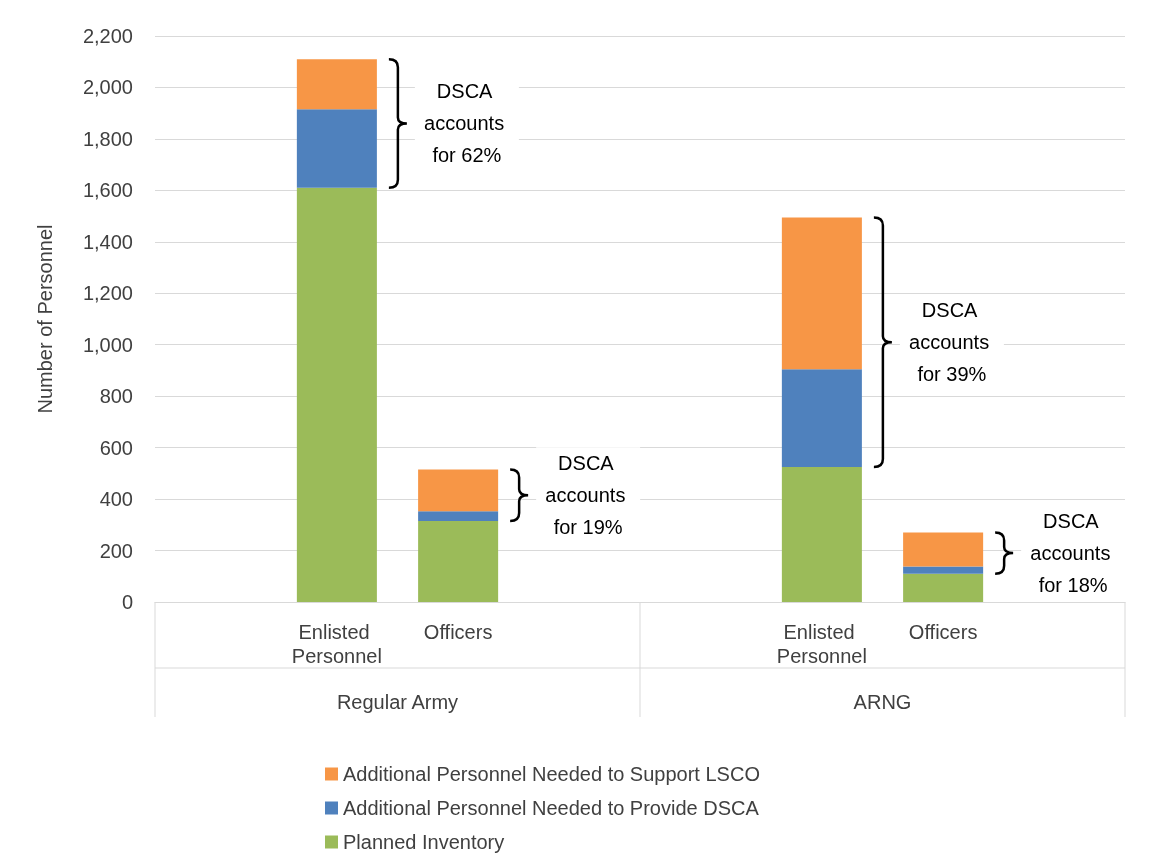 The height and width of the screenshot is (867, 1151). What do you see at coordinates (116, 499) in the screenshot?
I see `y-tick-label: 400` at bounding box center [116, 499].